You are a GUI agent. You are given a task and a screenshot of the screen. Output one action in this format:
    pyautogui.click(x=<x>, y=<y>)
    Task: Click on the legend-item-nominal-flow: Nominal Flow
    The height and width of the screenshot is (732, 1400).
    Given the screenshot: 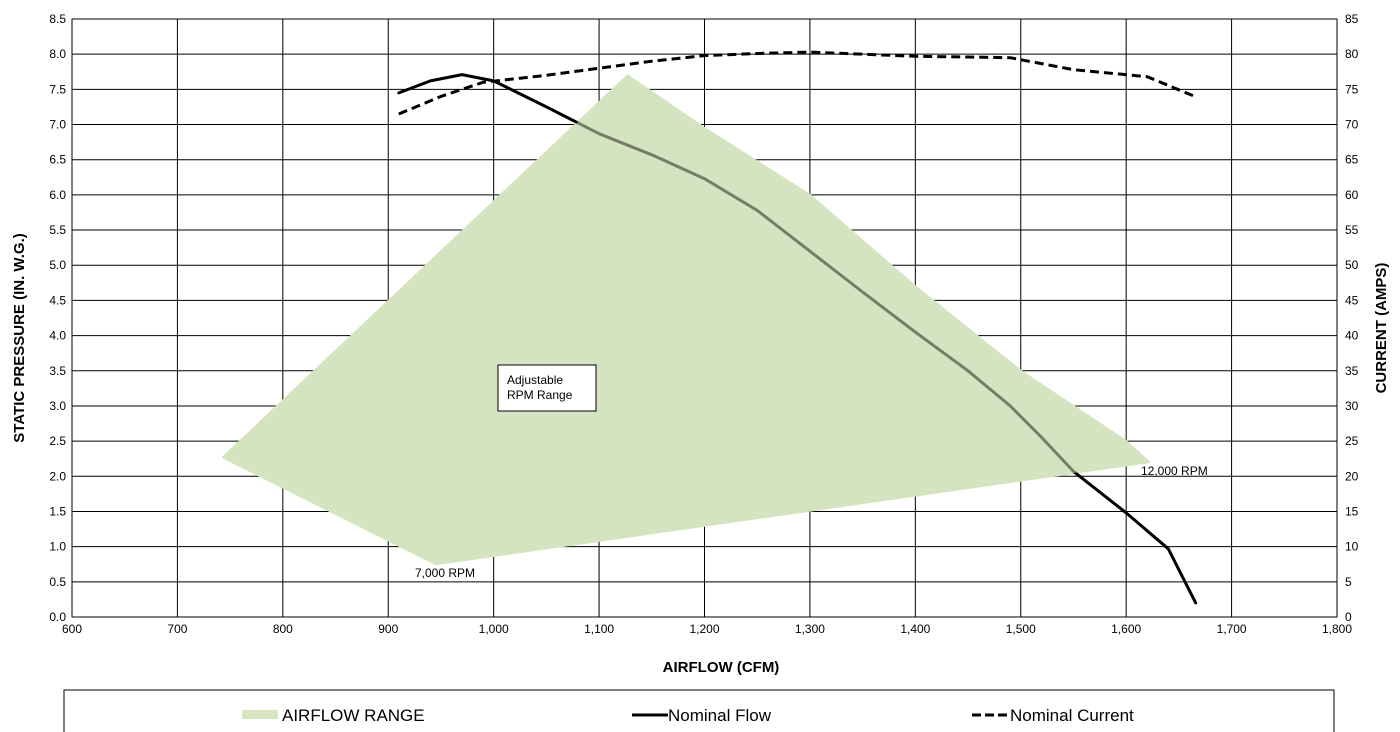 What is the action you would take?
    pyautogui.click(x=702, y=715)
    